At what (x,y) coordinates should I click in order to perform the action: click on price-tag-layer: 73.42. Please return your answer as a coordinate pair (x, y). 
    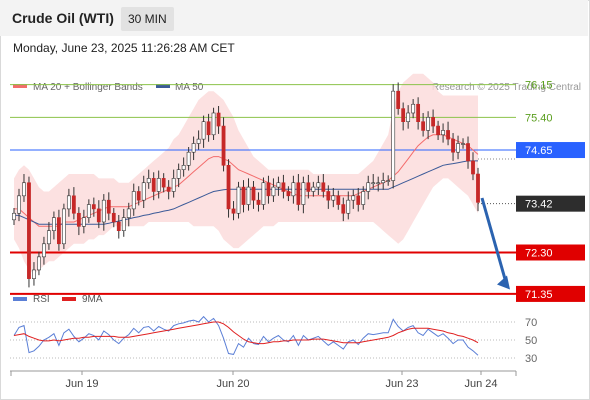
    Looking at the image, I should click on (531, 185).